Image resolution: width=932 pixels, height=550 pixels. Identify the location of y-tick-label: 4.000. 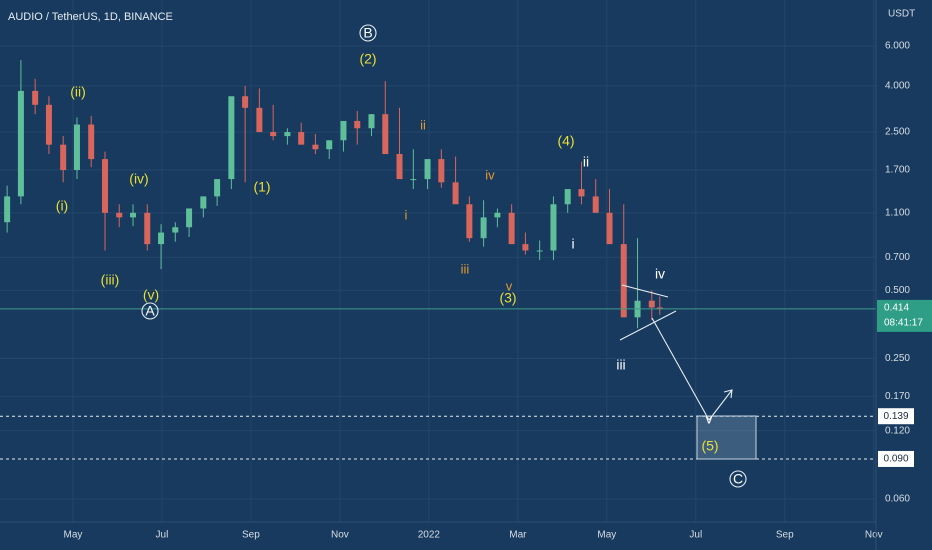
(897, 86).